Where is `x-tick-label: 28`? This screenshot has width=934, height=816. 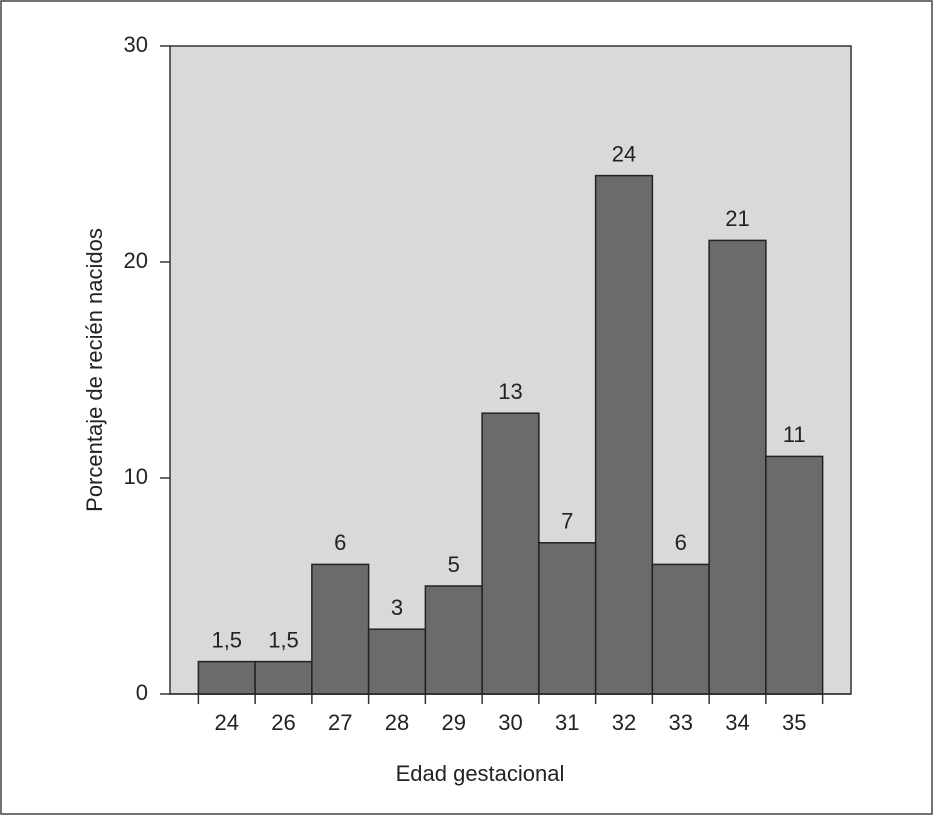 x-tick-label: 28 is located at coordinates (397, 722).